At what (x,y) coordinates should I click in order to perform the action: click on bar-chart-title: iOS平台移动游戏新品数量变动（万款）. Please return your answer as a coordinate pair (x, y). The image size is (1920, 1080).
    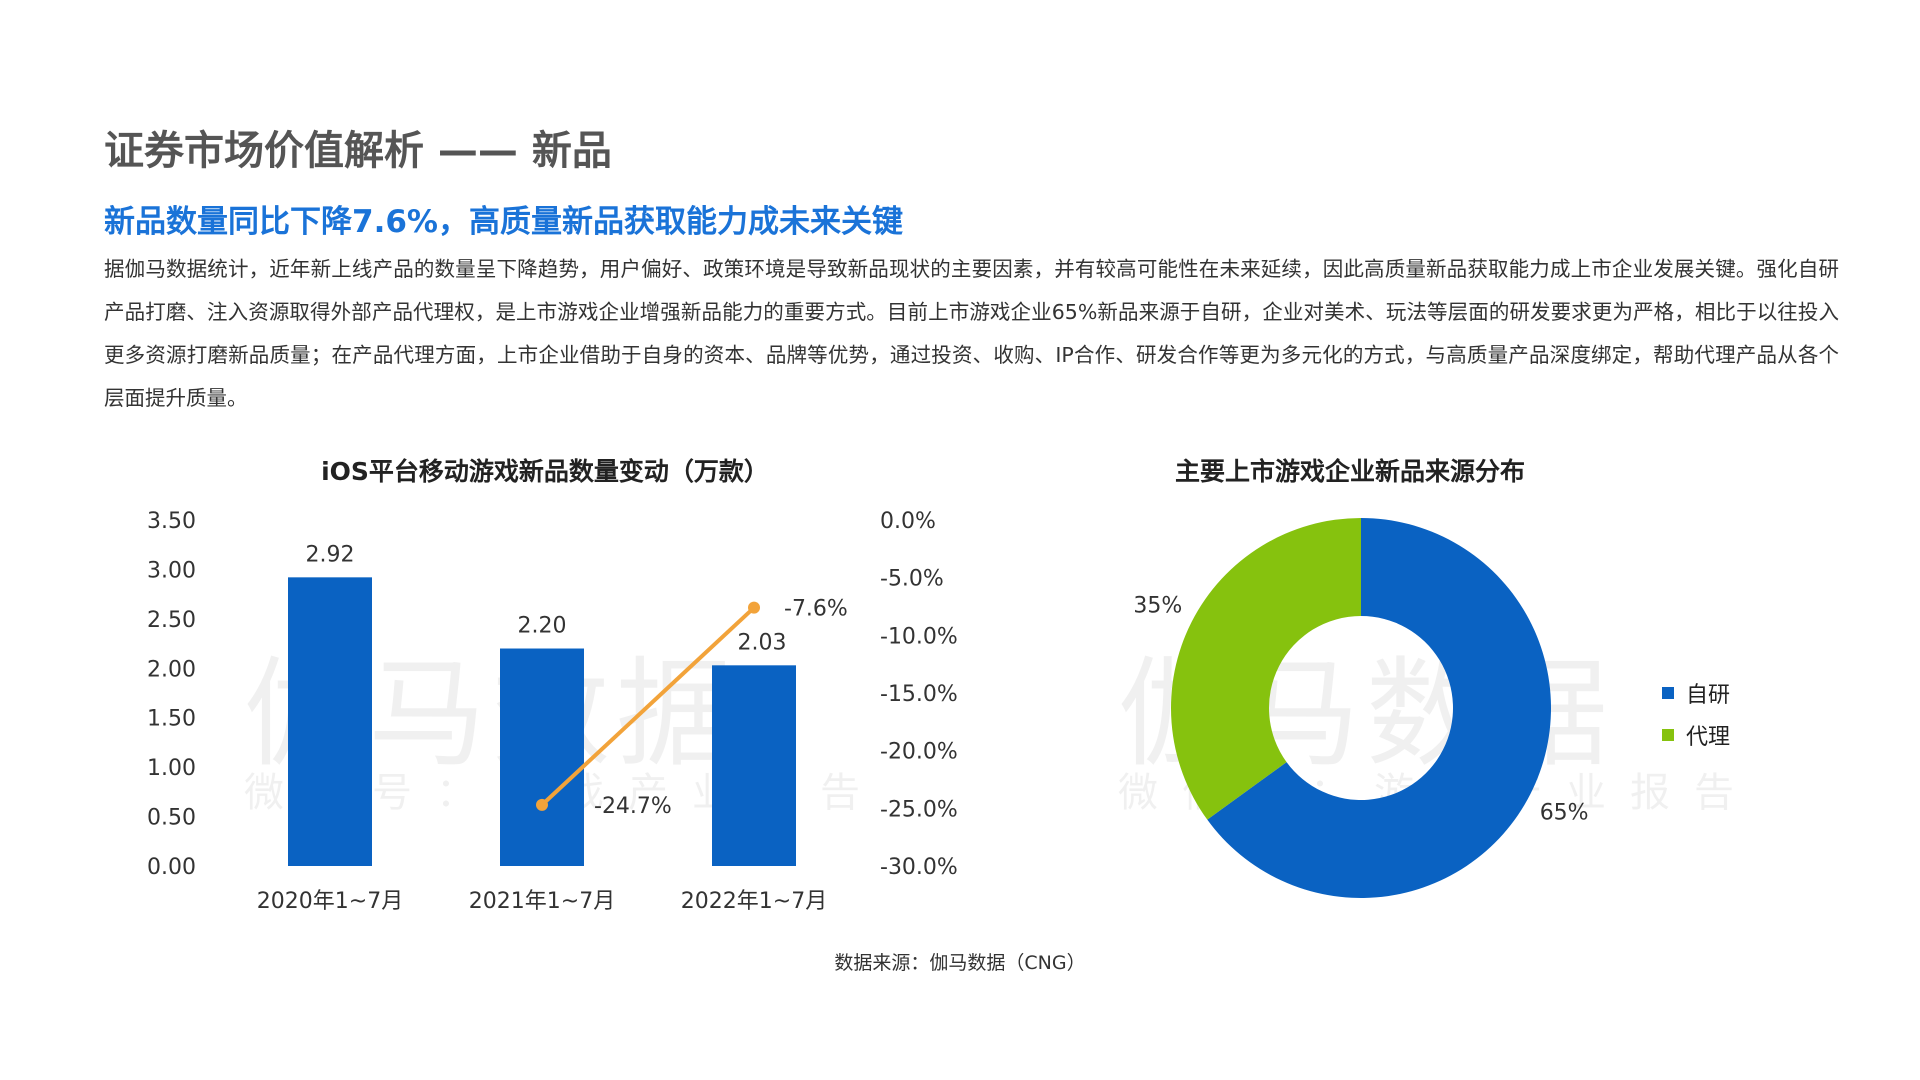
    Looking at the image, I should click on (545, 471).